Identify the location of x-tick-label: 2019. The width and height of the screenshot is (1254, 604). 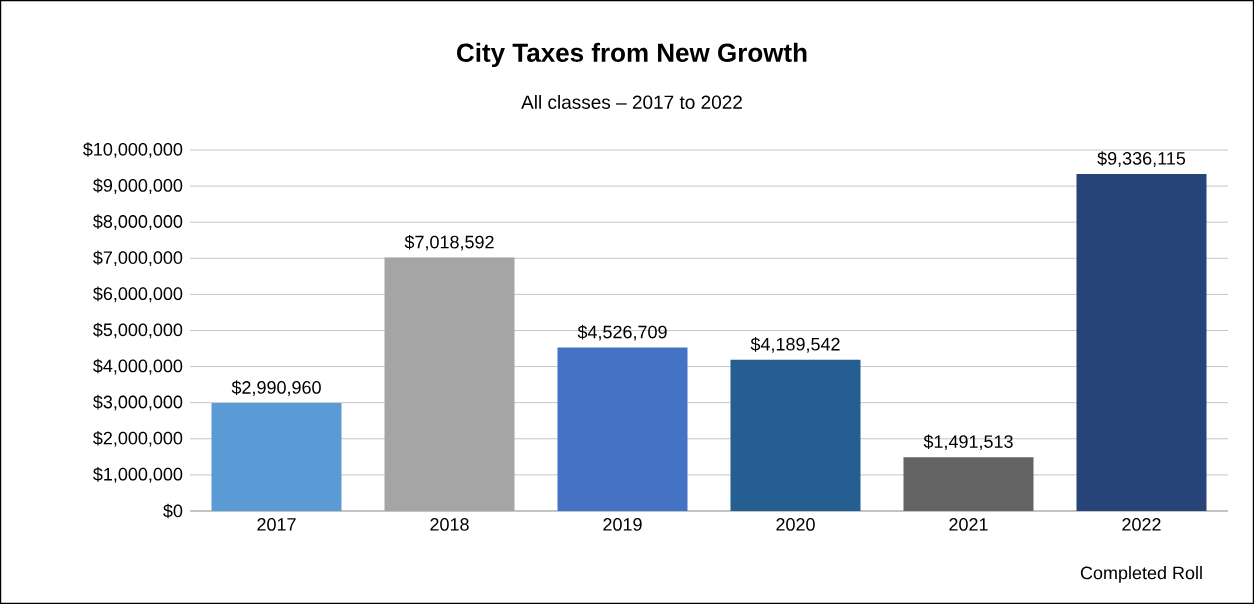
(622, 524).